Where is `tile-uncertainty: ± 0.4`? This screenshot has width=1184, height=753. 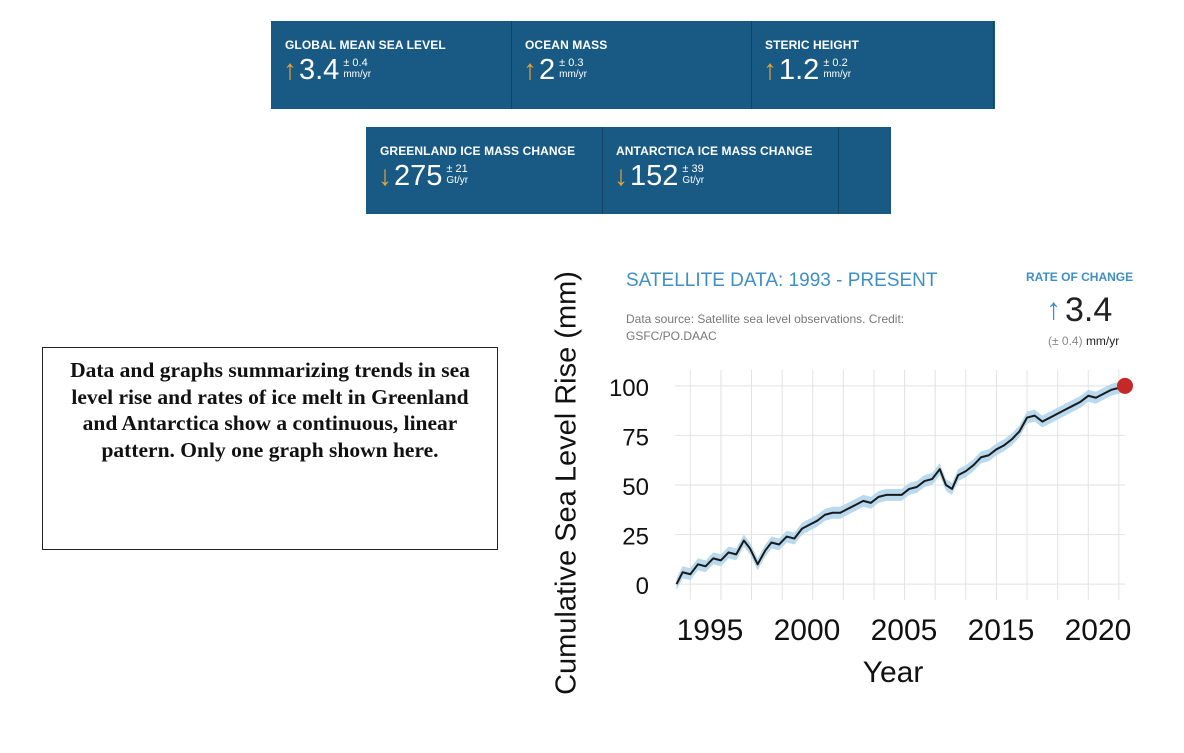 tile-uncertainty: ± 0.4 is located at coordinates (355, 63).